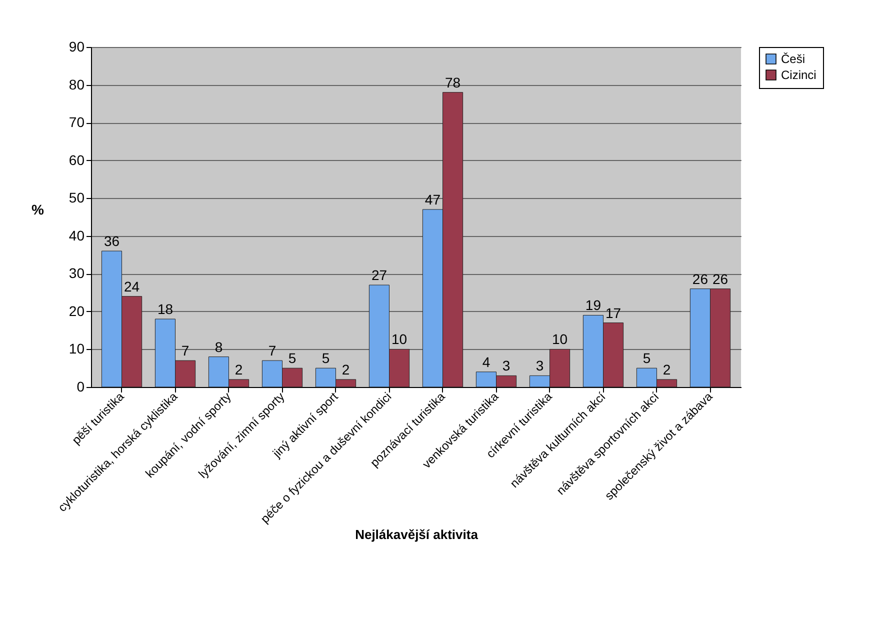  What do you see at coordinates (76, 46) in the screenshot?
I see `y-tick-label: 90` at bounding box center [76, 46].